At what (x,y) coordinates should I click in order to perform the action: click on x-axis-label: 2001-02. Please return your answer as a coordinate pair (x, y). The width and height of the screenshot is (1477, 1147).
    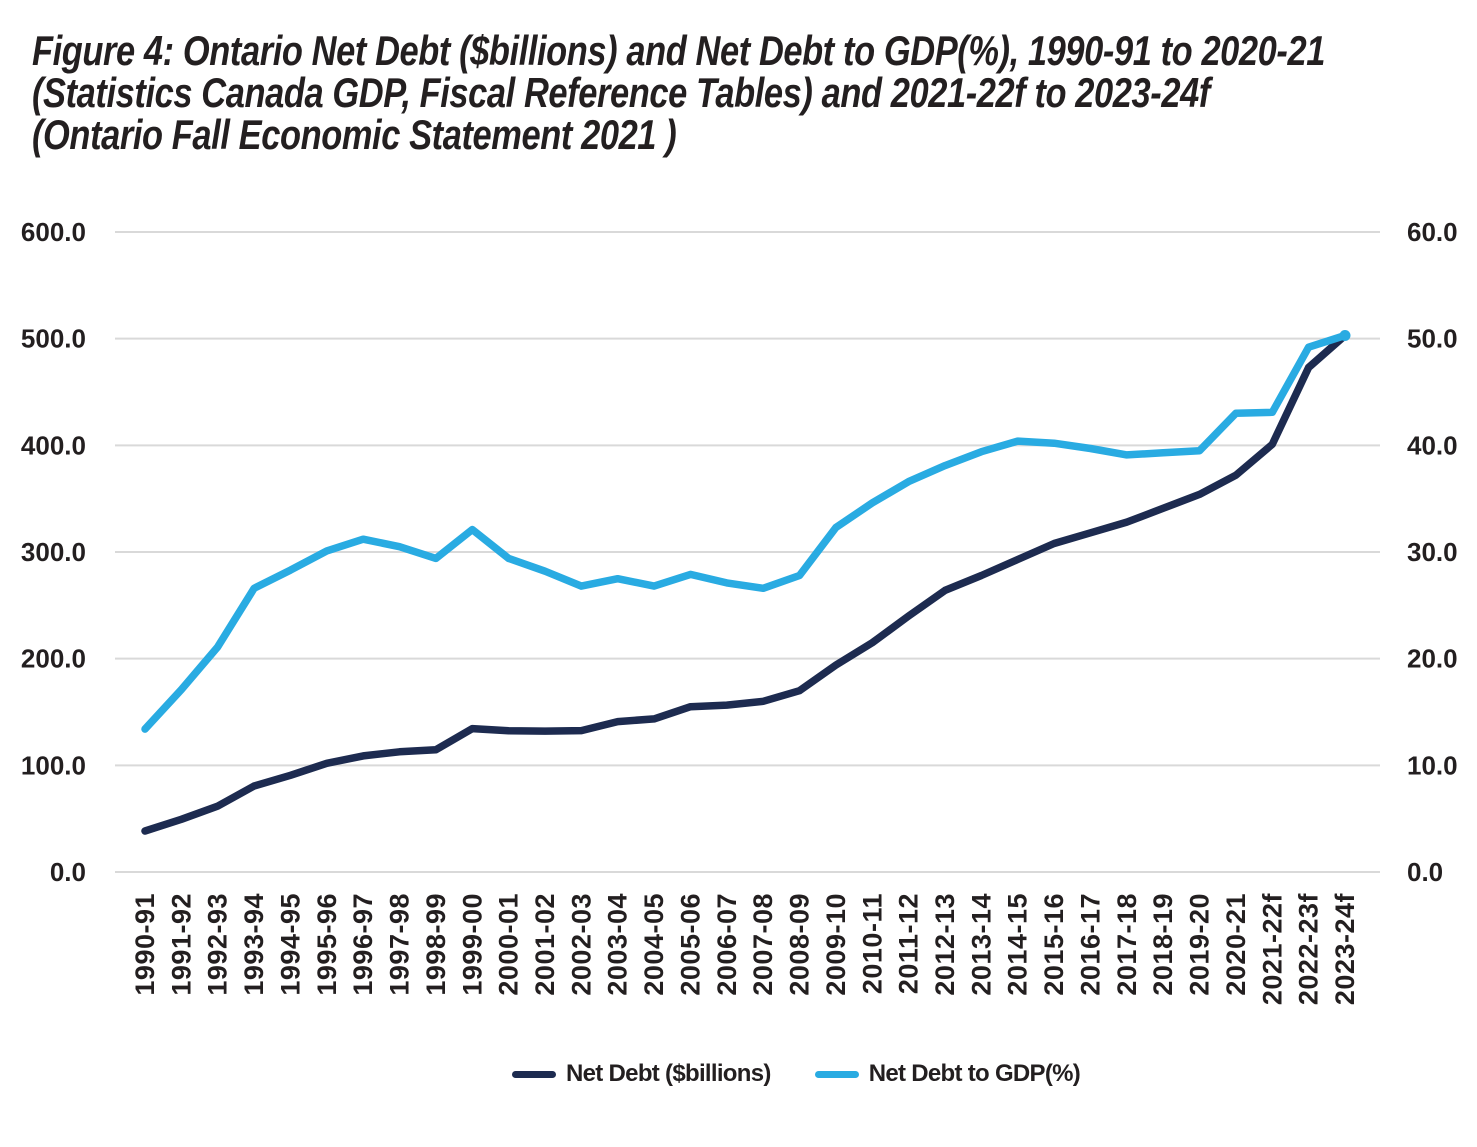
    Looking at the image, I should click on (545, 944).